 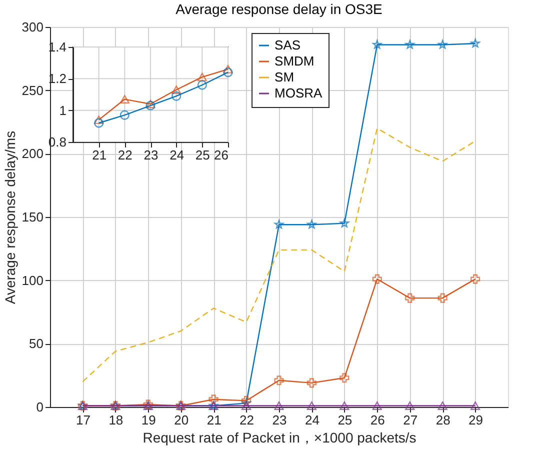 What do you see at coordinates (33, 90) in the screenshot?
I see `y-tick-label: 250` at bounding box center [33, 90].